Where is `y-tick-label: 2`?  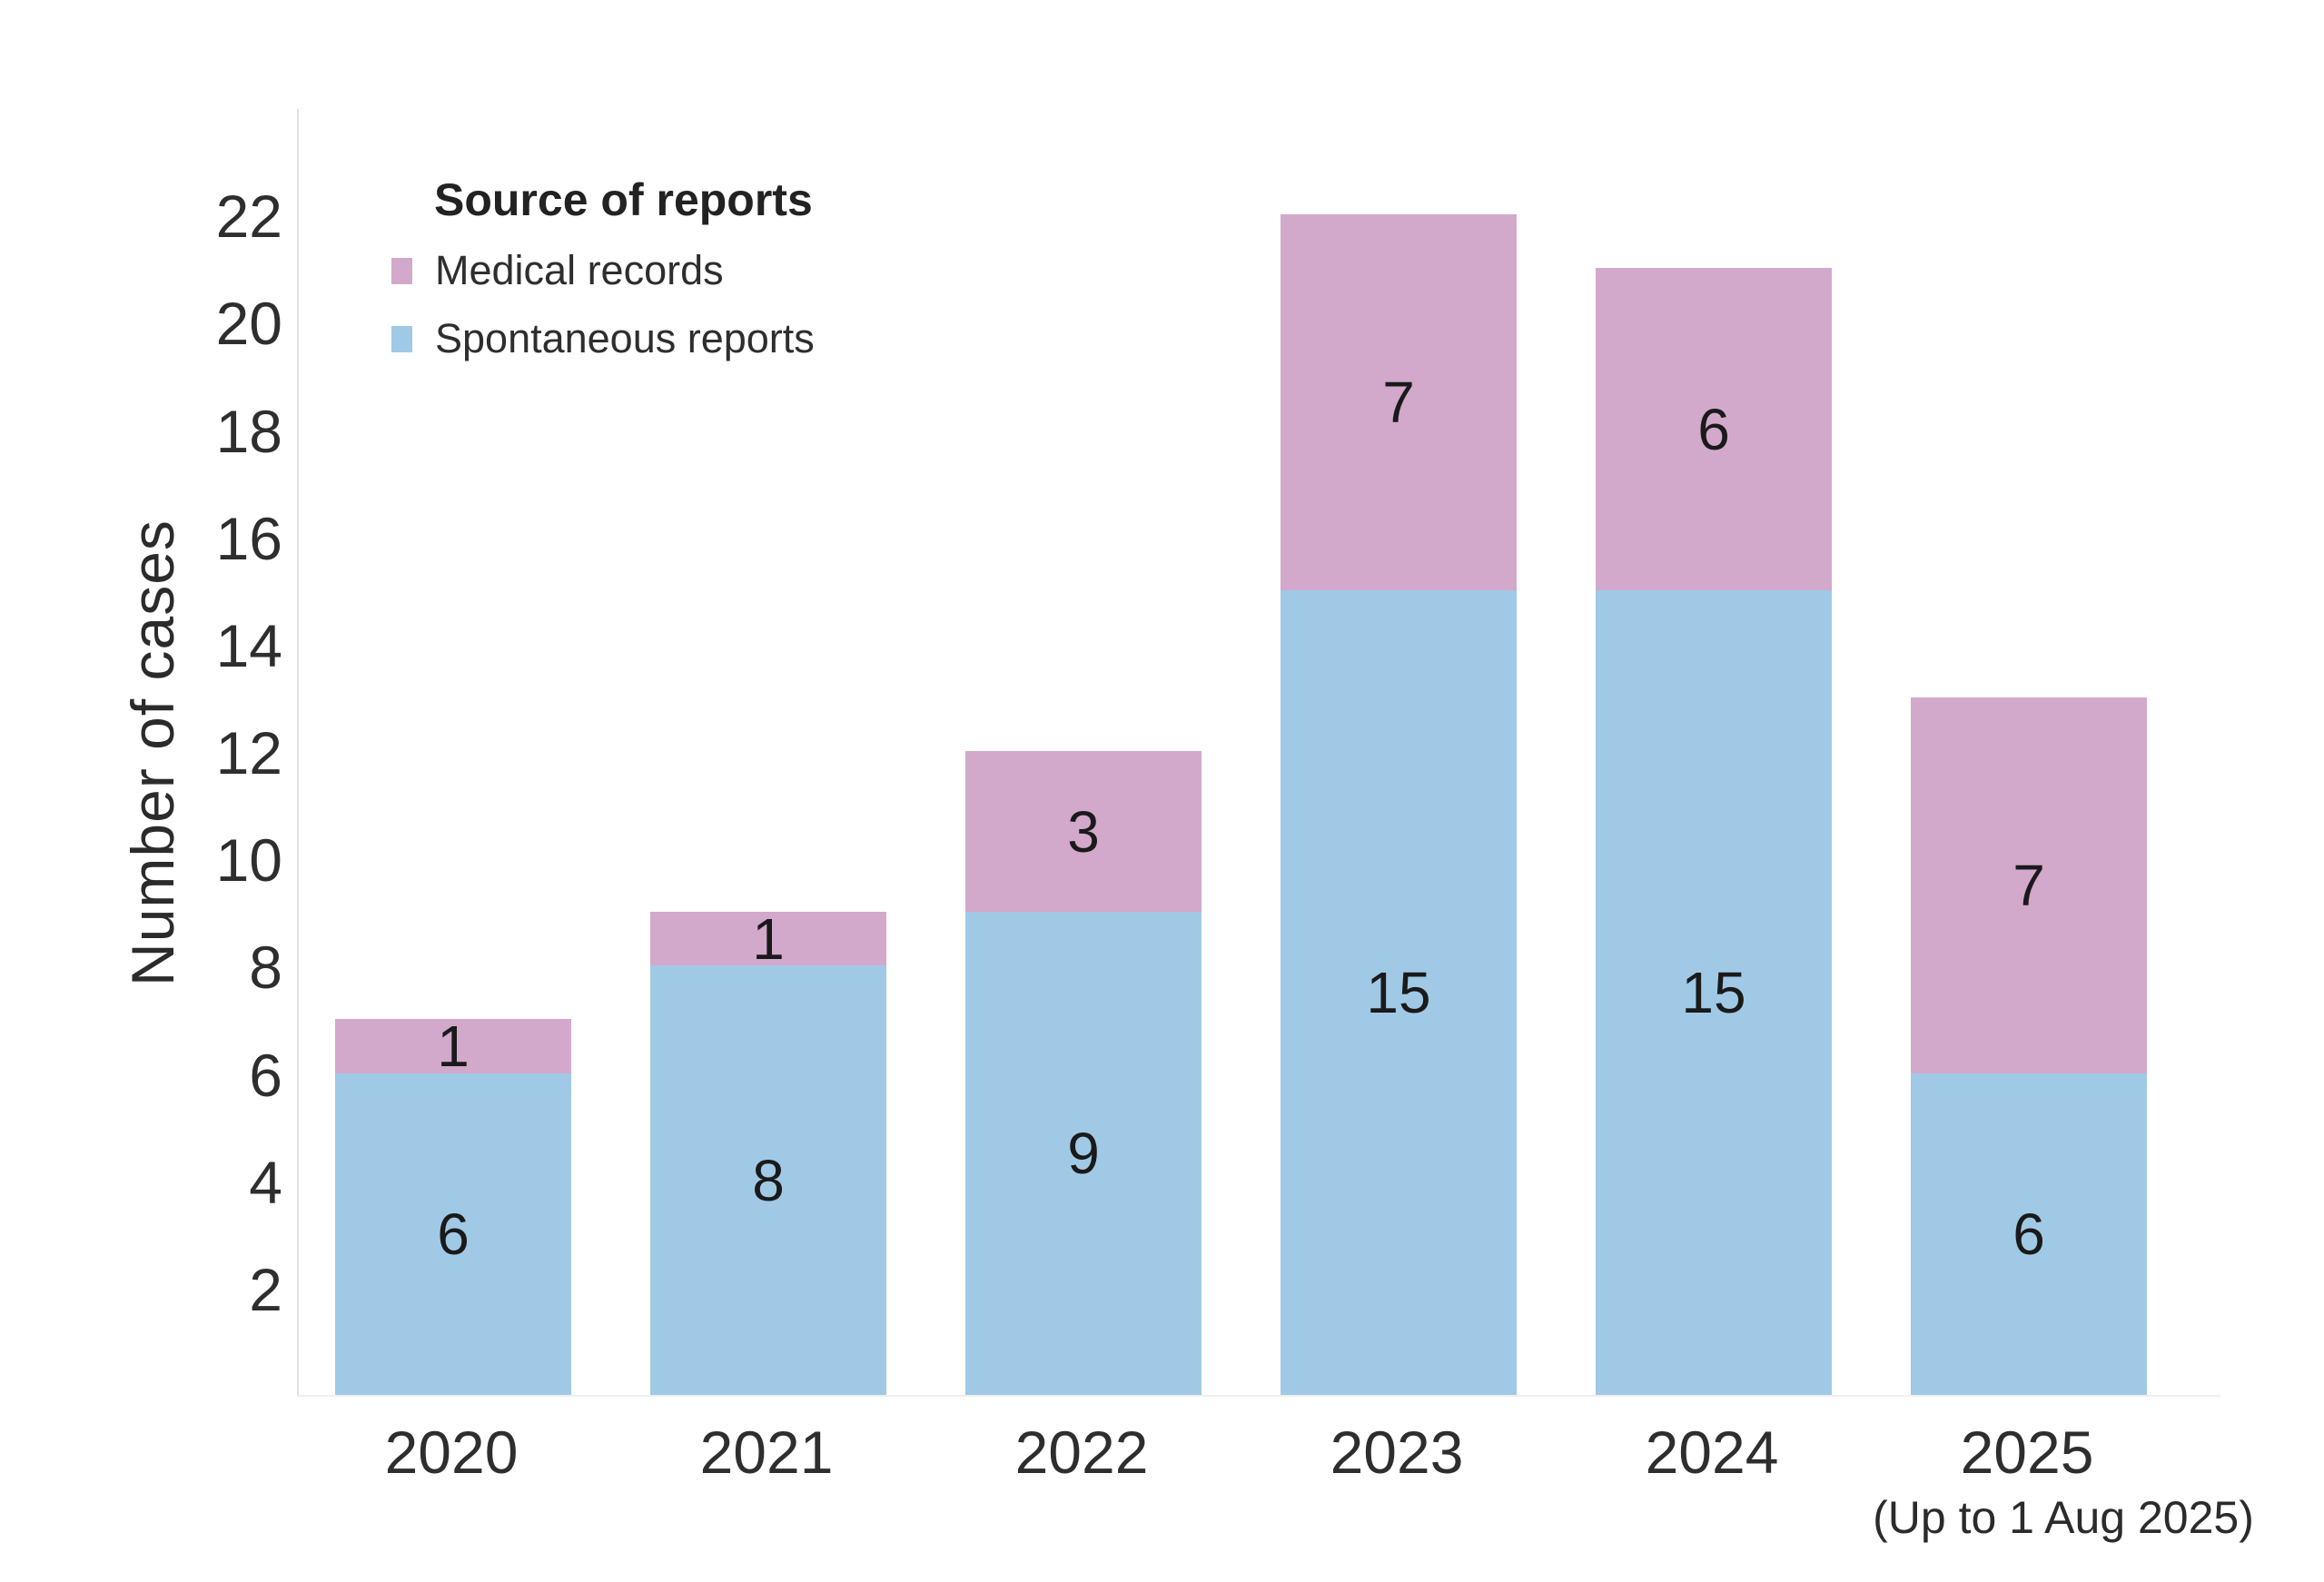 y-tick-label: 2 is located at coordinates (265, 1289).